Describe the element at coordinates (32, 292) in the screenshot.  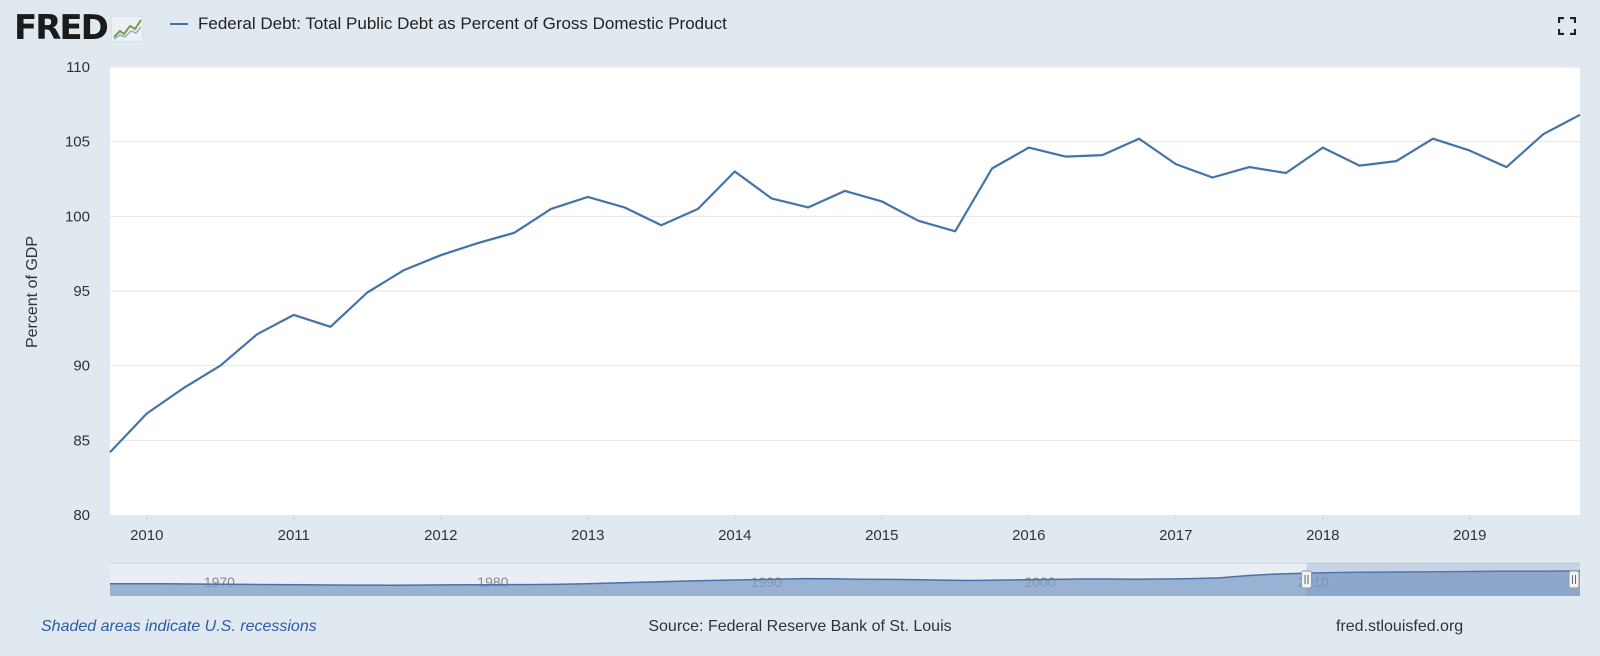
I see `y-axis-label: Percent of GDP` at that location.